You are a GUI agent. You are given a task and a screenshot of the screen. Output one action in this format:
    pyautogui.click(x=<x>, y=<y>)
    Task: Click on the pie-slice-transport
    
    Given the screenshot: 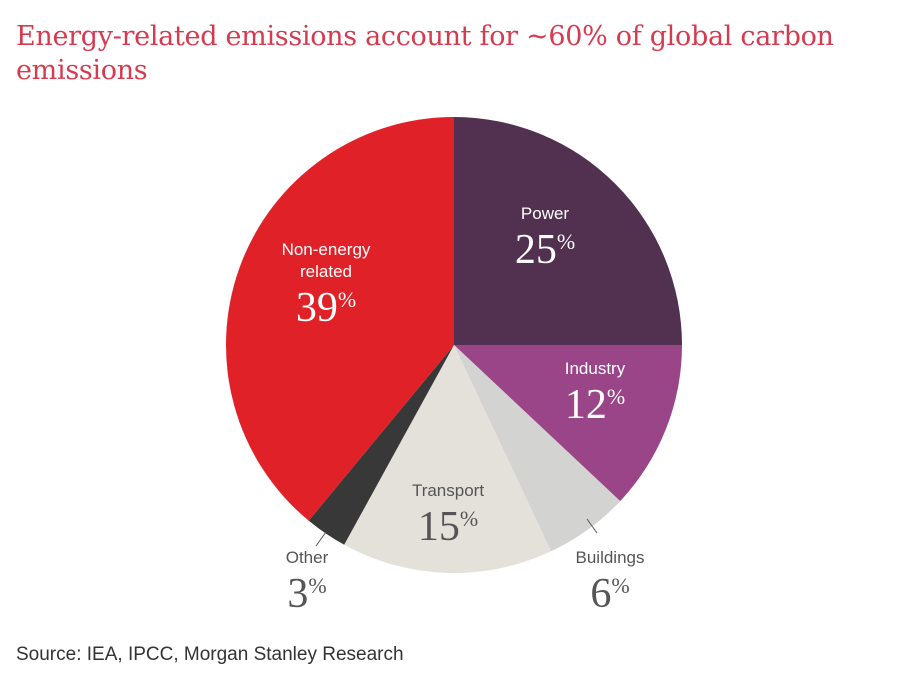 What is the action you would take?
    pyautogui.click(x=448, y=459)
    